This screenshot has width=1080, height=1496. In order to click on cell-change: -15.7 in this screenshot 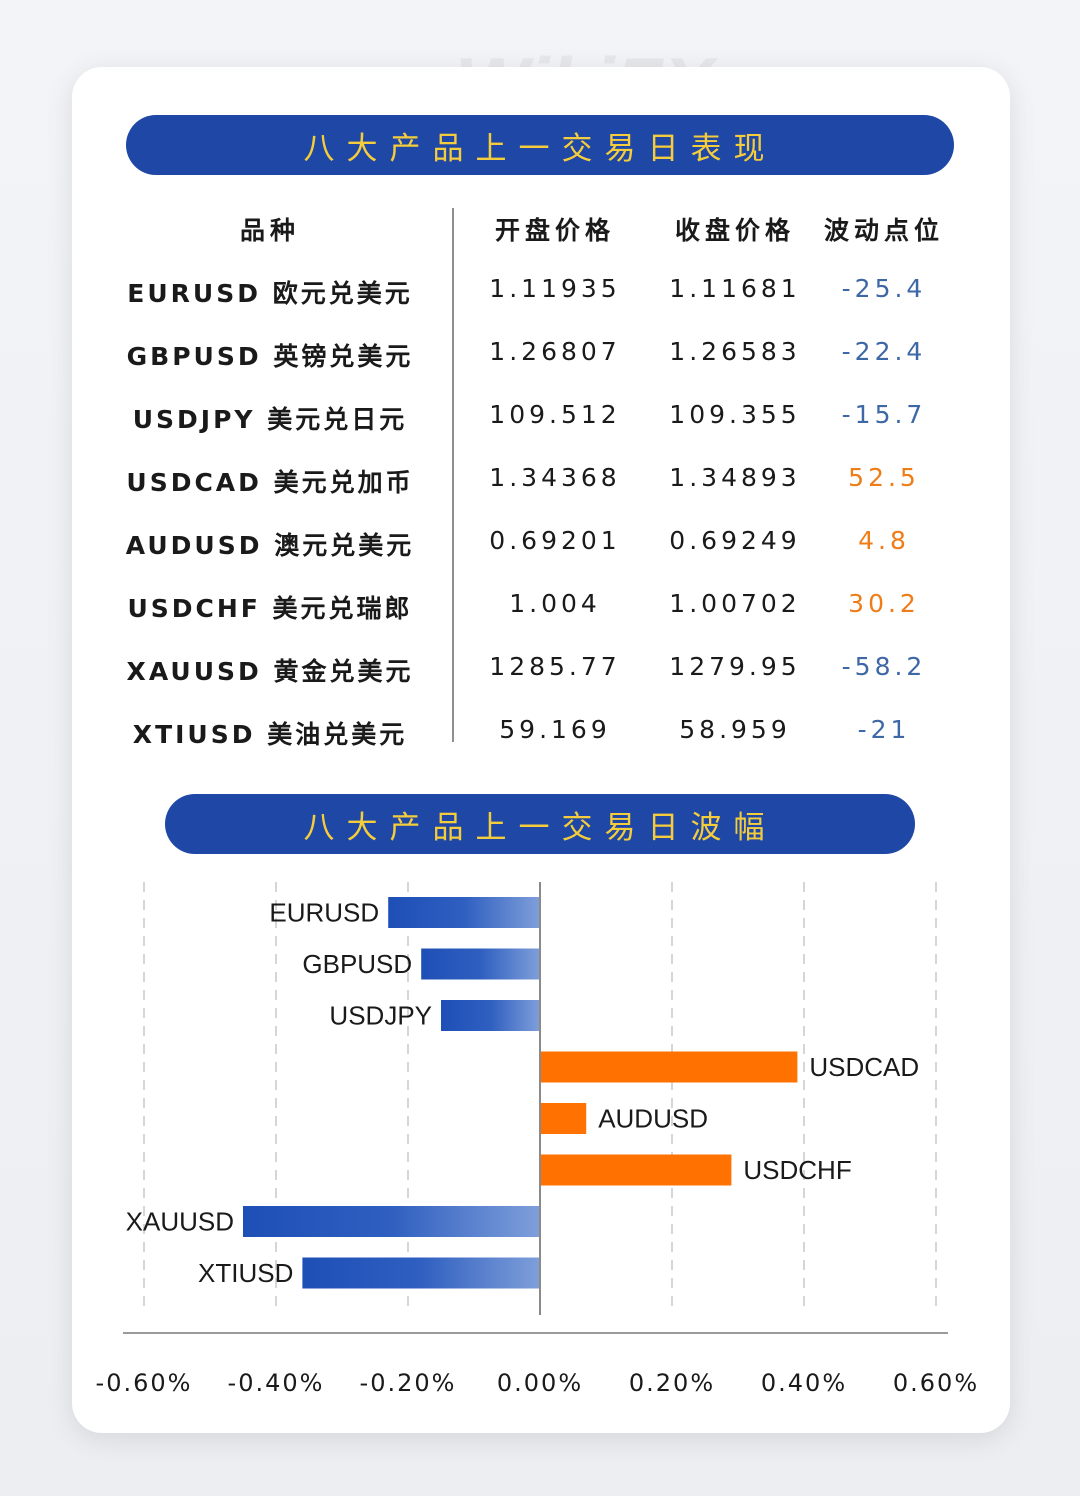, I will do `click(884, 414)`.